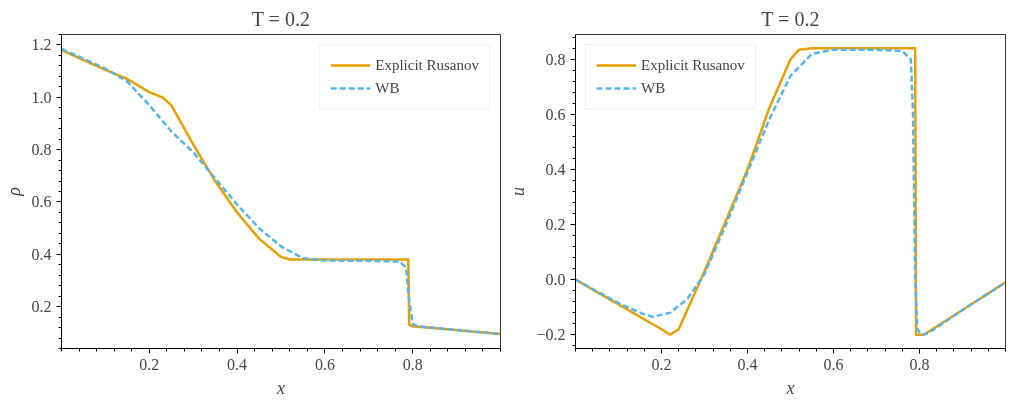  I want to click on y-axis-title: ρ, so click(13, 191).